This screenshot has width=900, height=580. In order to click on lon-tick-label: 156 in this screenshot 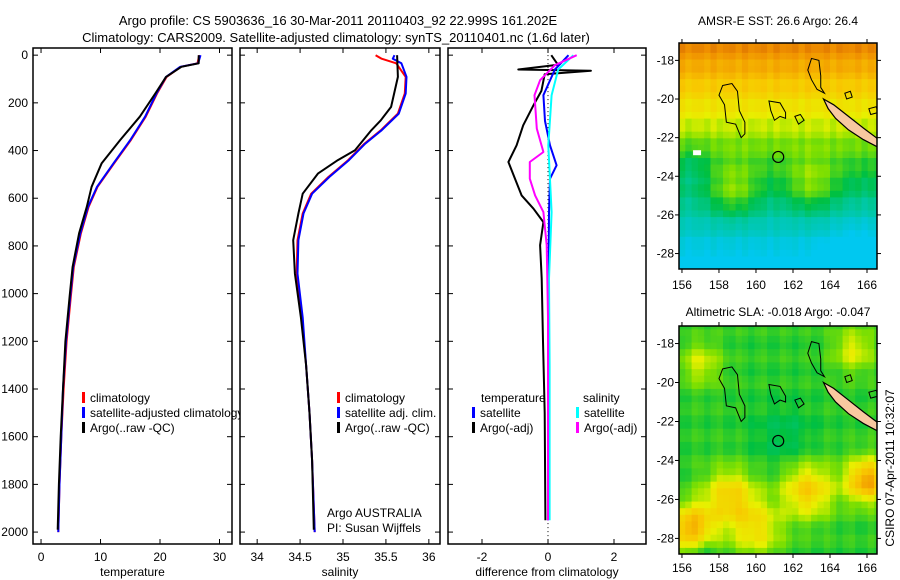, I will do `click(682, 568)`.